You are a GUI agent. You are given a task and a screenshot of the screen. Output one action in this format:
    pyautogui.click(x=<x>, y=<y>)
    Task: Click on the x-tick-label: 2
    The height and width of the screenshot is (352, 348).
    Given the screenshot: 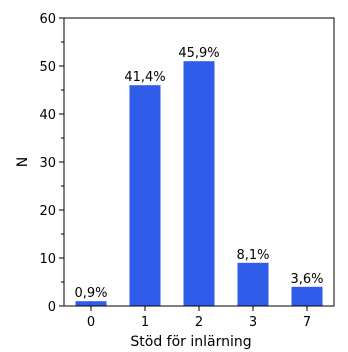 What is the action you would take?
    pyautogui.click(x=199, y=322)
    